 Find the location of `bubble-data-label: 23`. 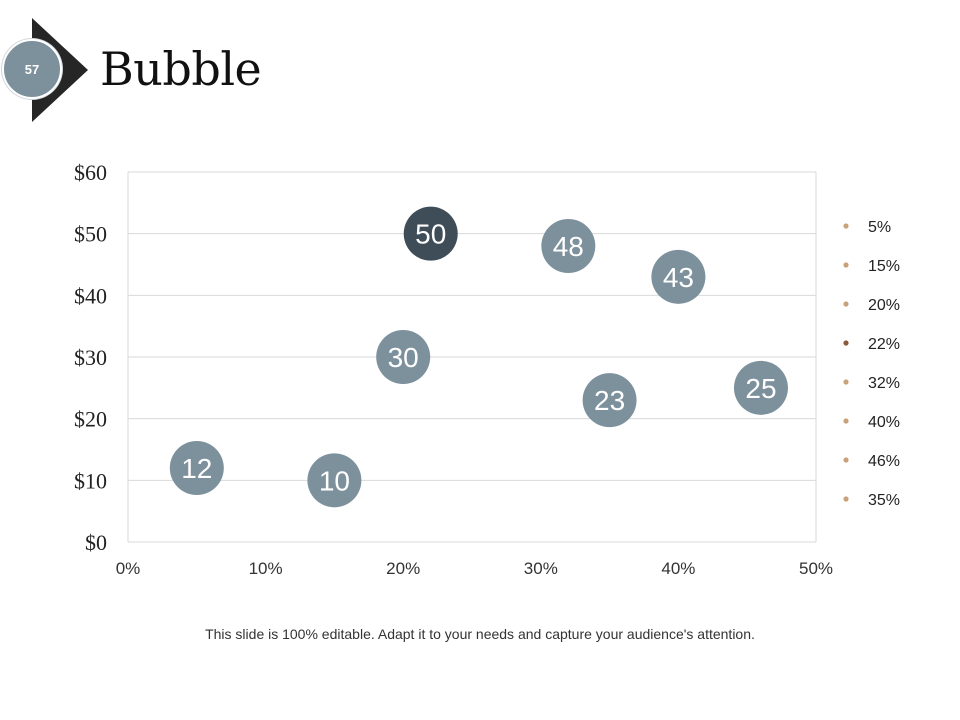

bubble-data-label: 23 is located at coordinates (609, 400).